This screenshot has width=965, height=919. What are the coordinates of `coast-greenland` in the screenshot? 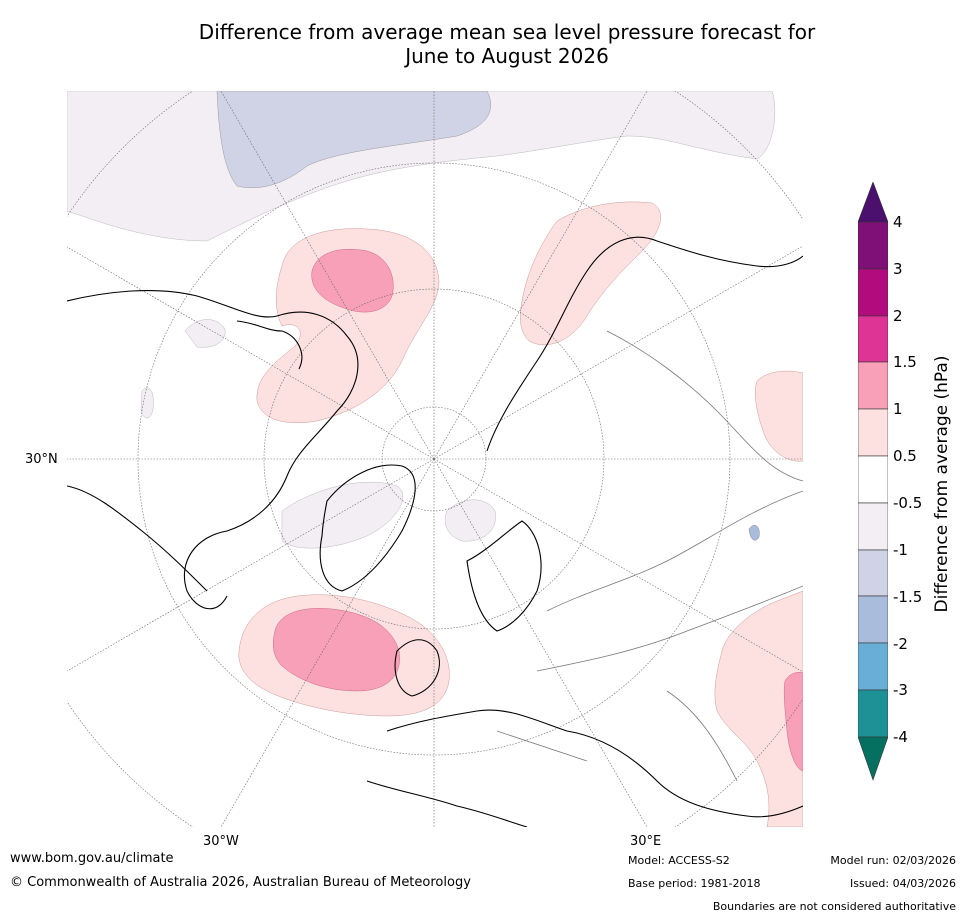 It's located at (367, 528).